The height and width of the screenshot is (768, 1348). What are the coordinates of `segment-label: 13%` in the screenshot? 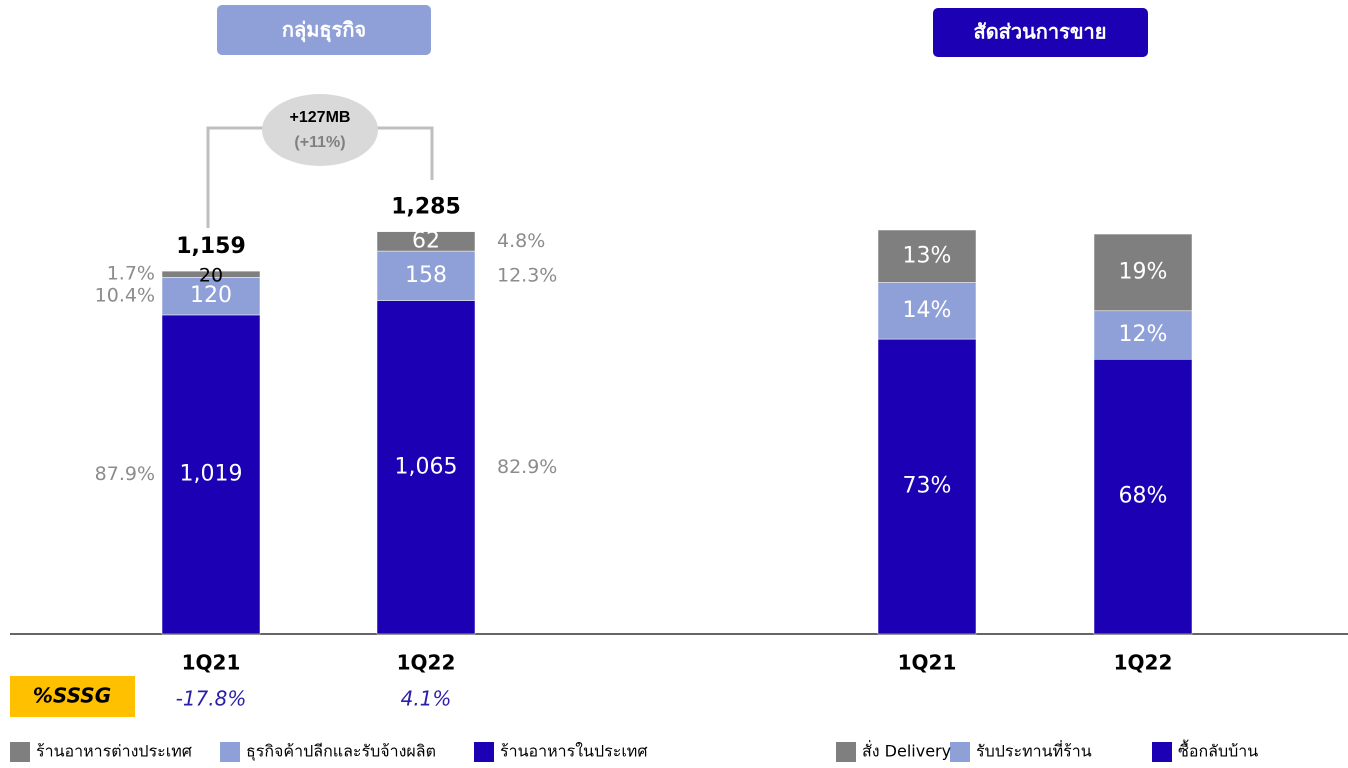 It's located at (927, 255).